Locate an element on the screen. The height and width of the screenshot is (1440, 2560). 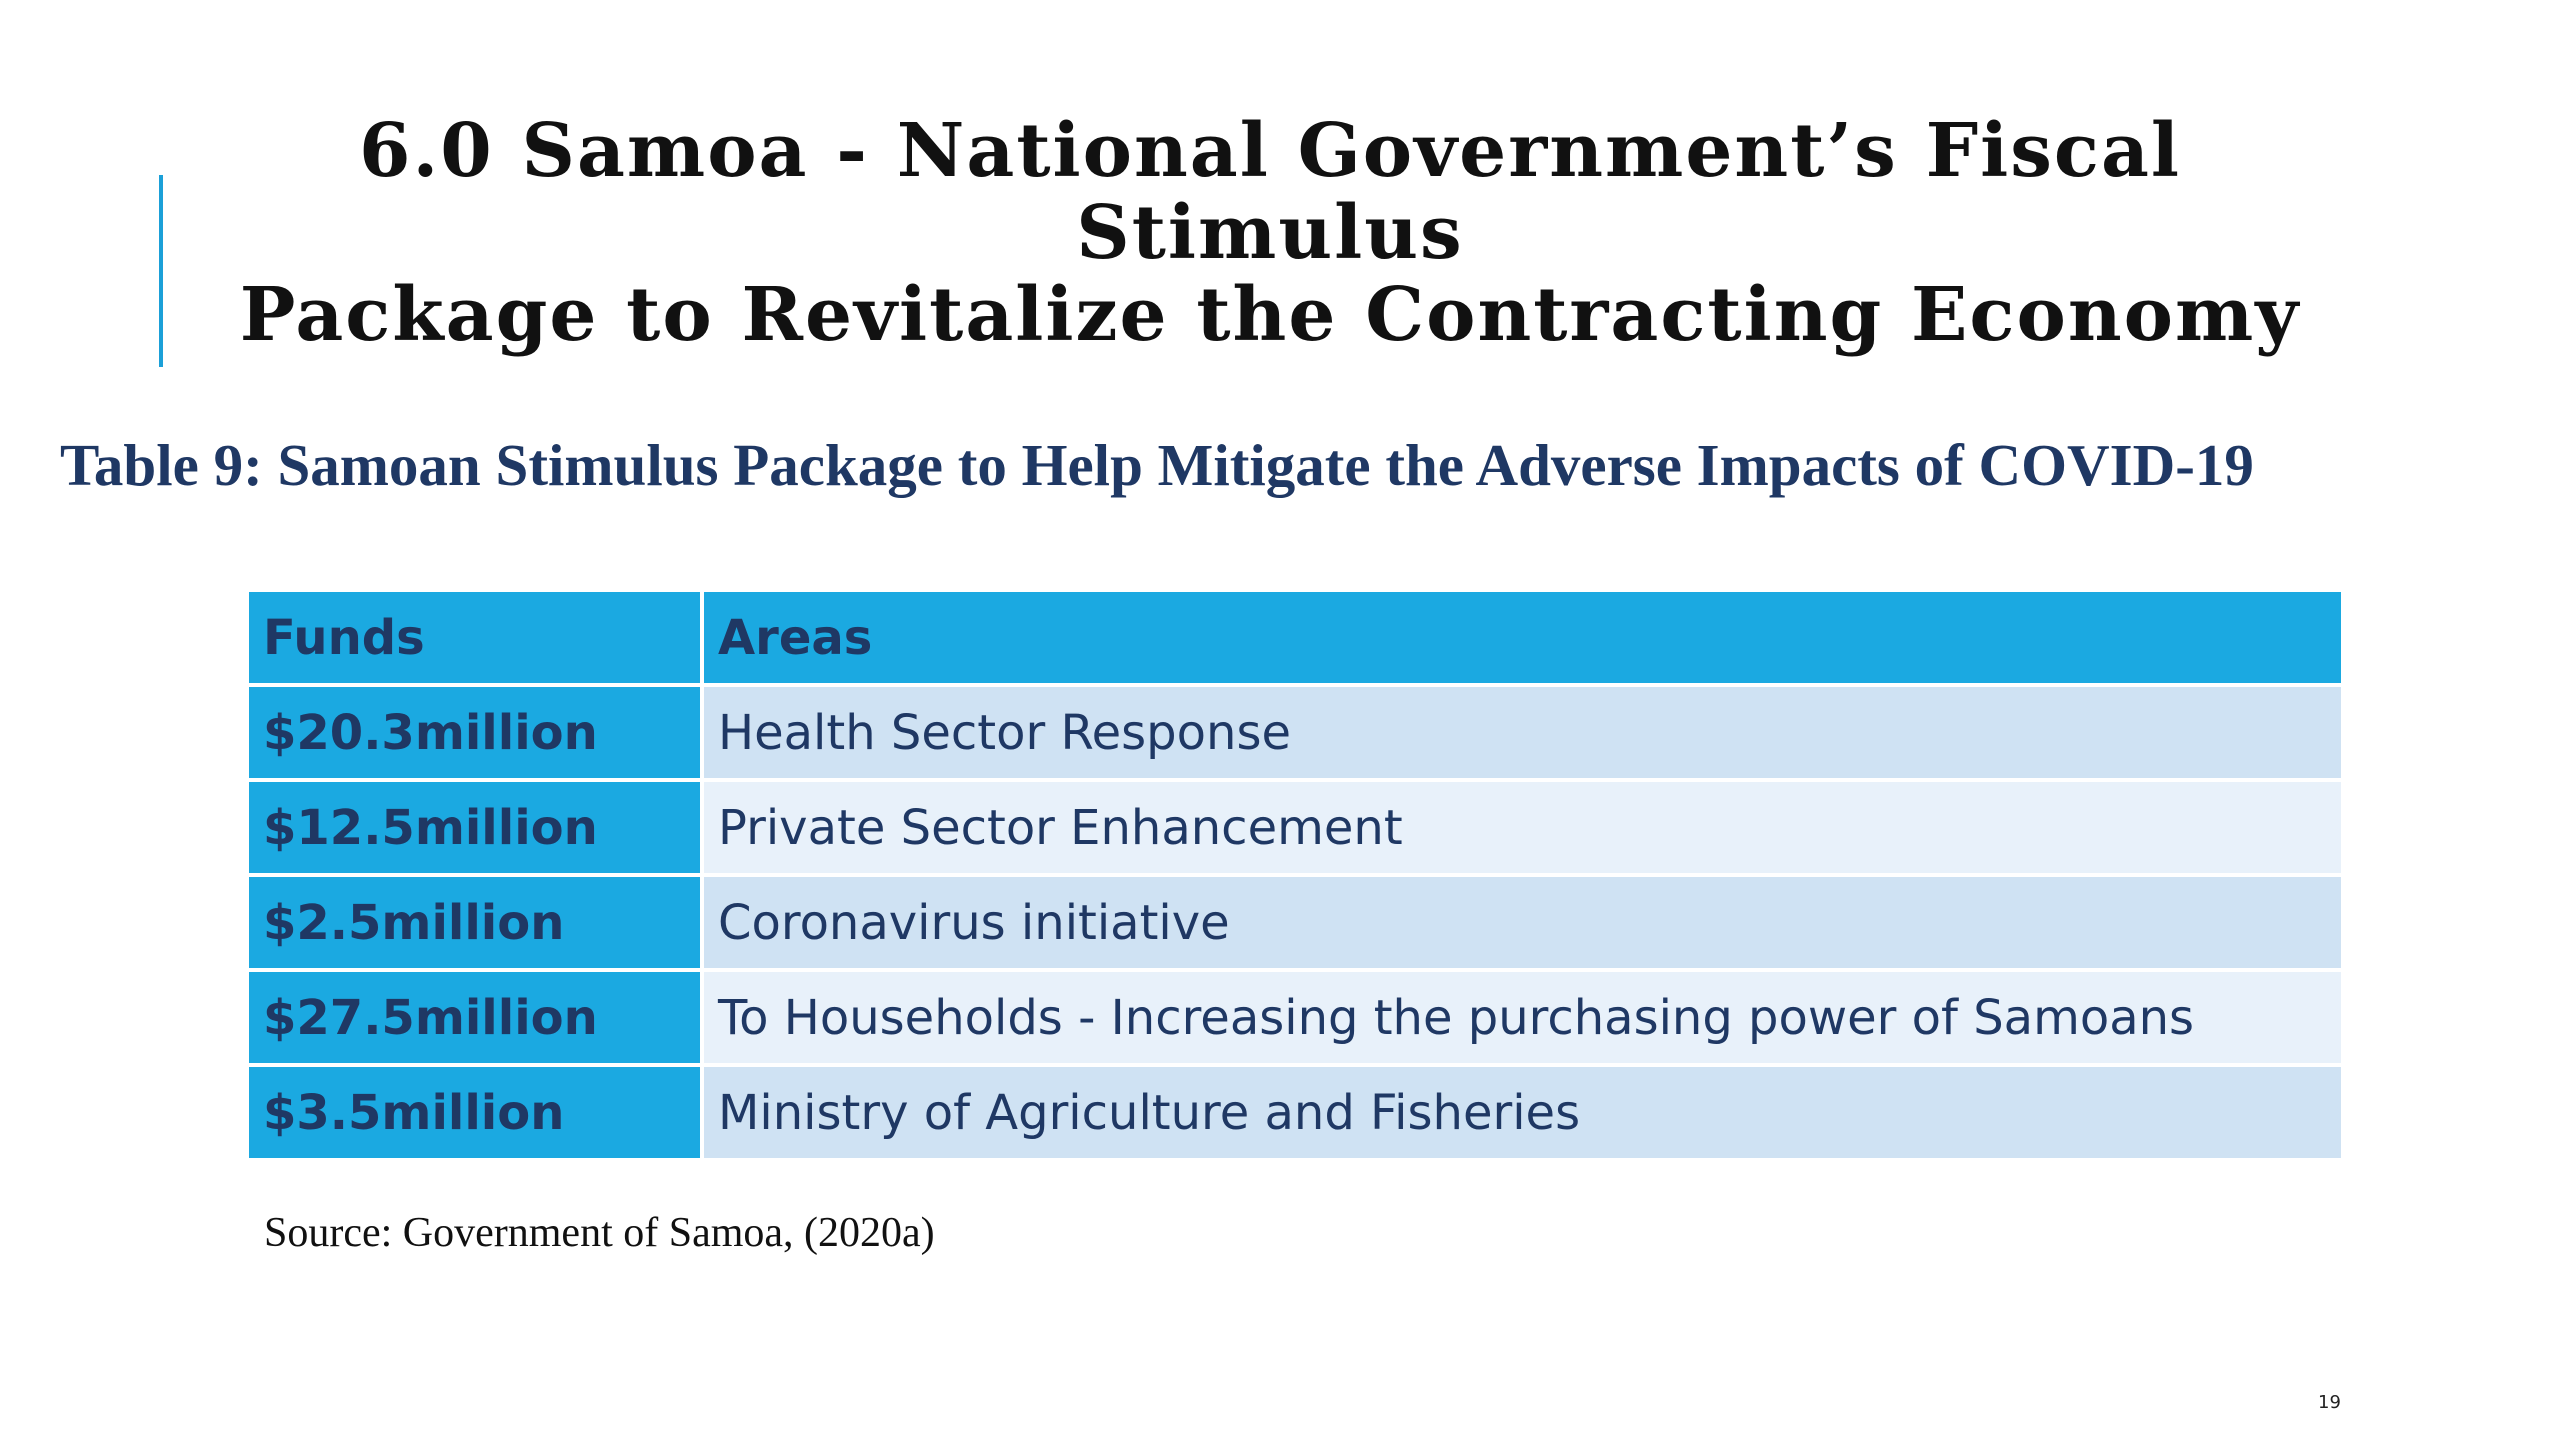
source-note: Source: Government of Samoa, (2020a) is located at coordinates (599, 1233).